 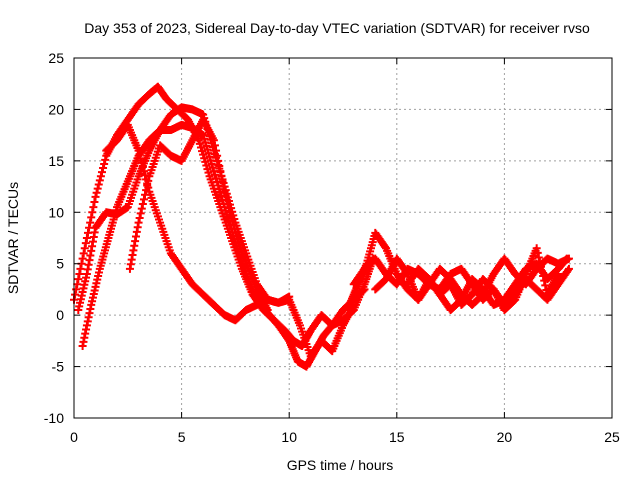 I want to click on y-tick-label: 15, so click(x=56, y=161).